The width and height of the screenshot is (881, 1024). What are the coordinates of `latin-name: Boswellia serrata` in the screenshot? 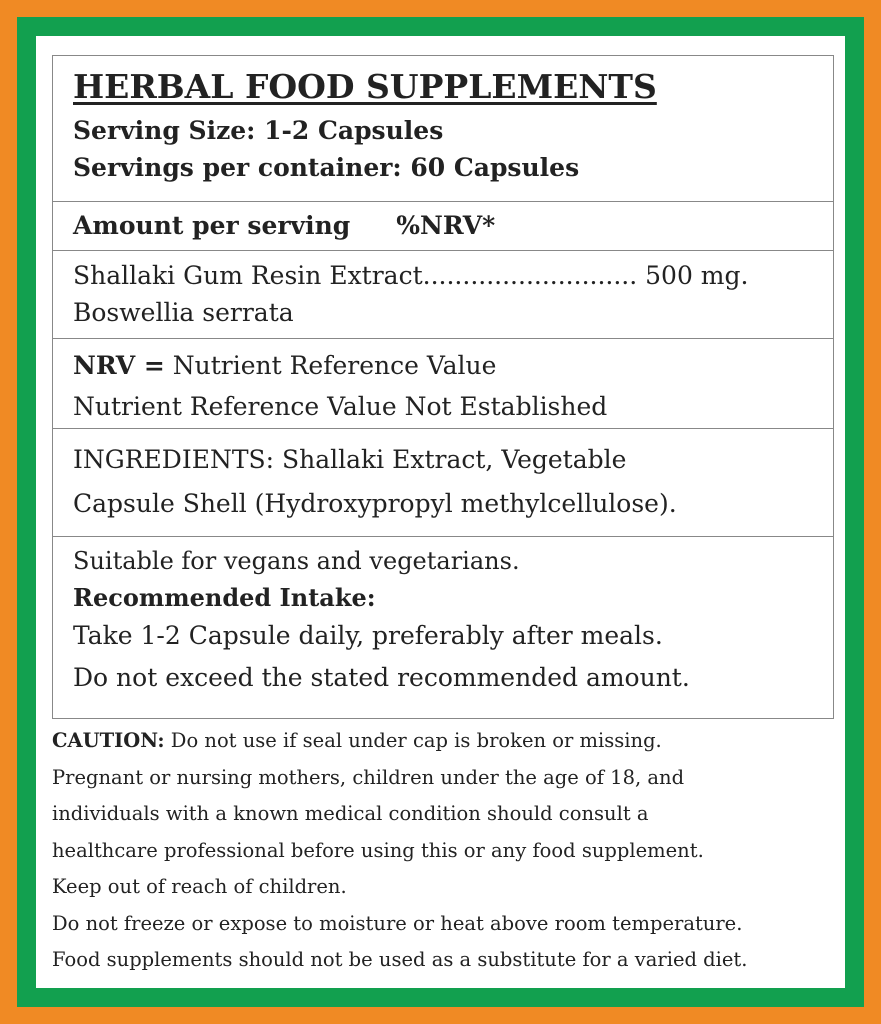 It's located at (183, 312).